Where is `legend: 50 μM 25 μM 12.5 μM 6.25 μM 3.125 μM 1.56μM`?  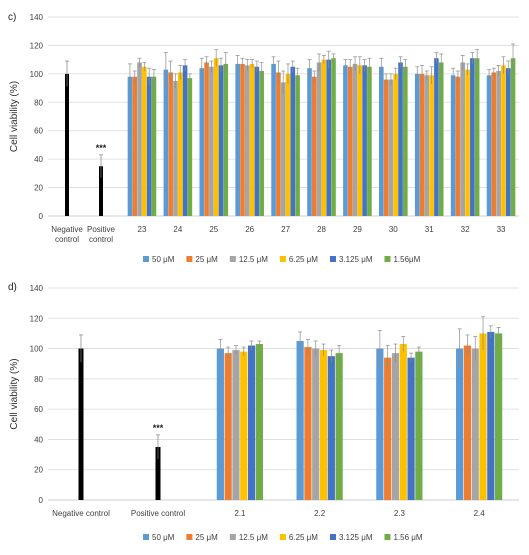 legend: 50 μM 25 μM 12.5 μM 6.25 μM 3.125 μM 1.56μM is located at coordinates (282, 259).